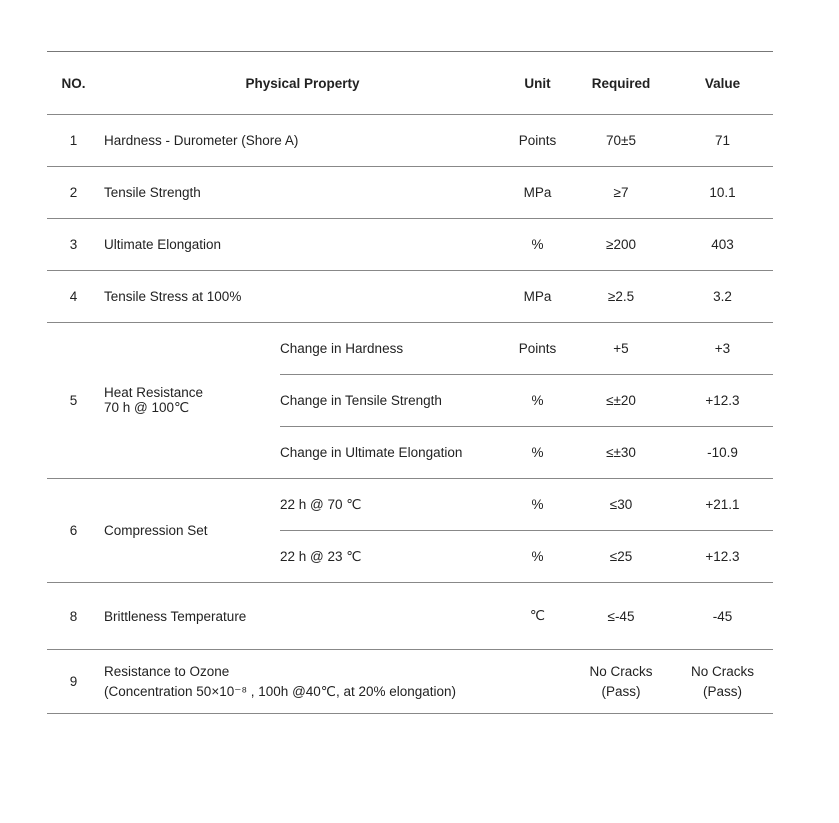  I want to click on row-required: ≤25, so click(621, 556).